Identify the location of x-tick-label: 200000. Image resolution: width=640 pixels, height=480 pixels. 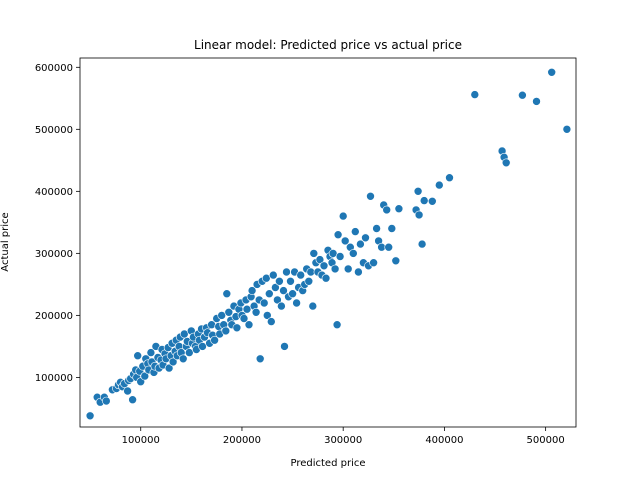
(242, 440).